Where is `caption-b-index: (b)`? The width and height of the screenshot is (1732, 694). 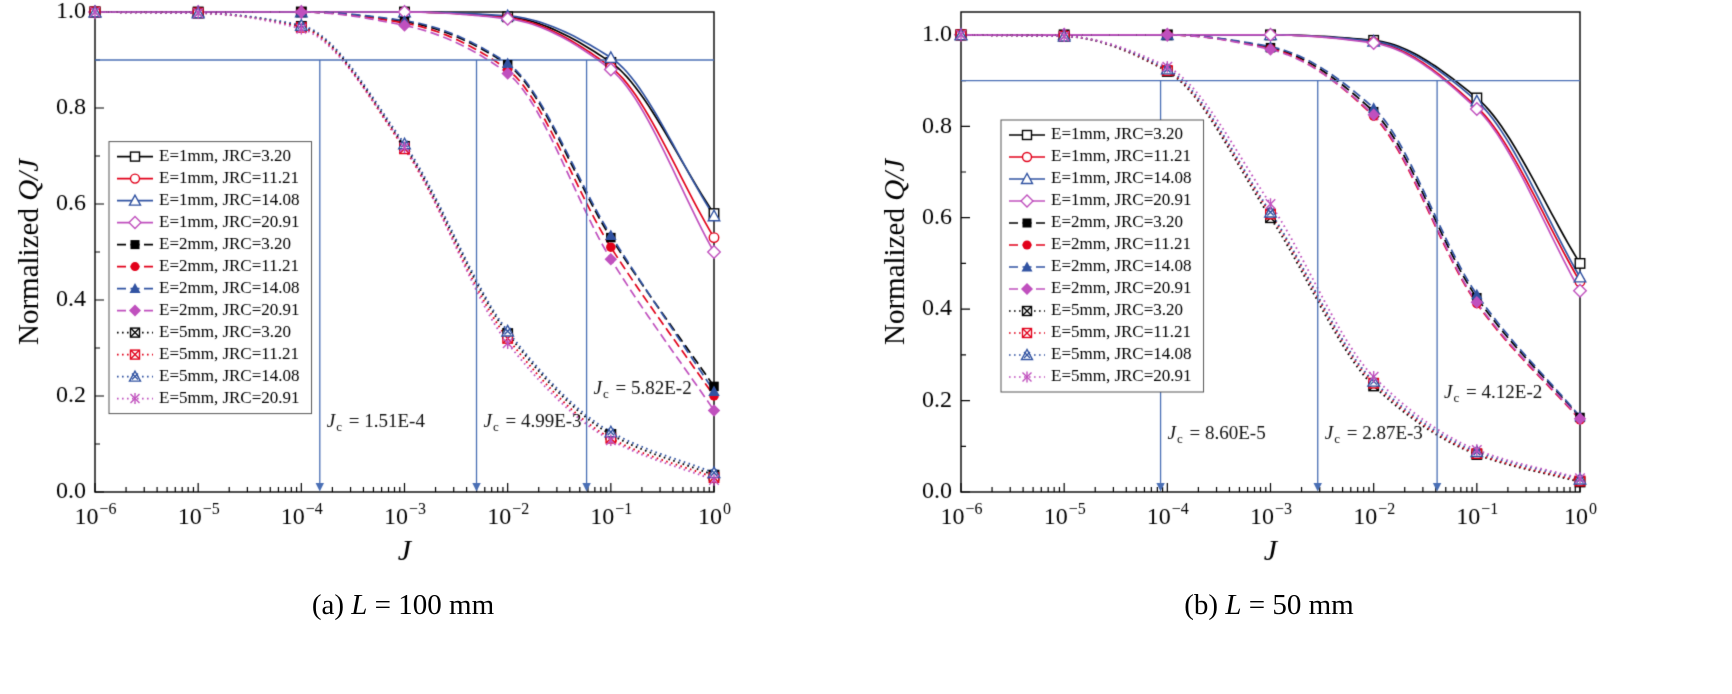 caption-b-index: (b) is located at coordinates (1205, 605).